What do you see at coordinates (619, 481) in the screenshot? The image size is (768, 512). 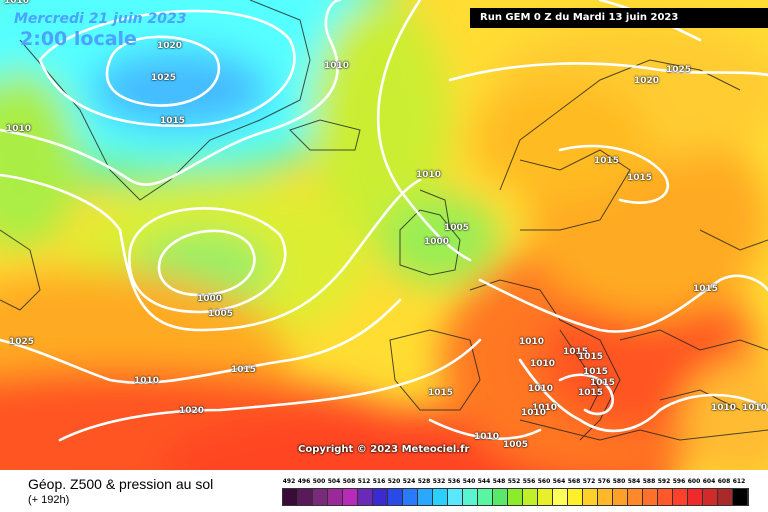 I see `scale-tick-label: 580` at bounding box center [619, 481].